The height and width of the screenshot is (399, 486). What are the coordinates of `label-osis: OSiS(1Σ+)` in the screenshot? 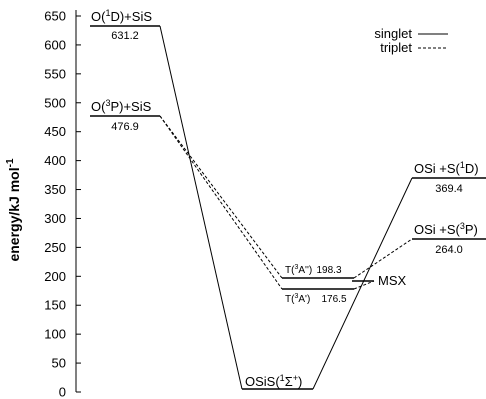 It's located at (273, 381).